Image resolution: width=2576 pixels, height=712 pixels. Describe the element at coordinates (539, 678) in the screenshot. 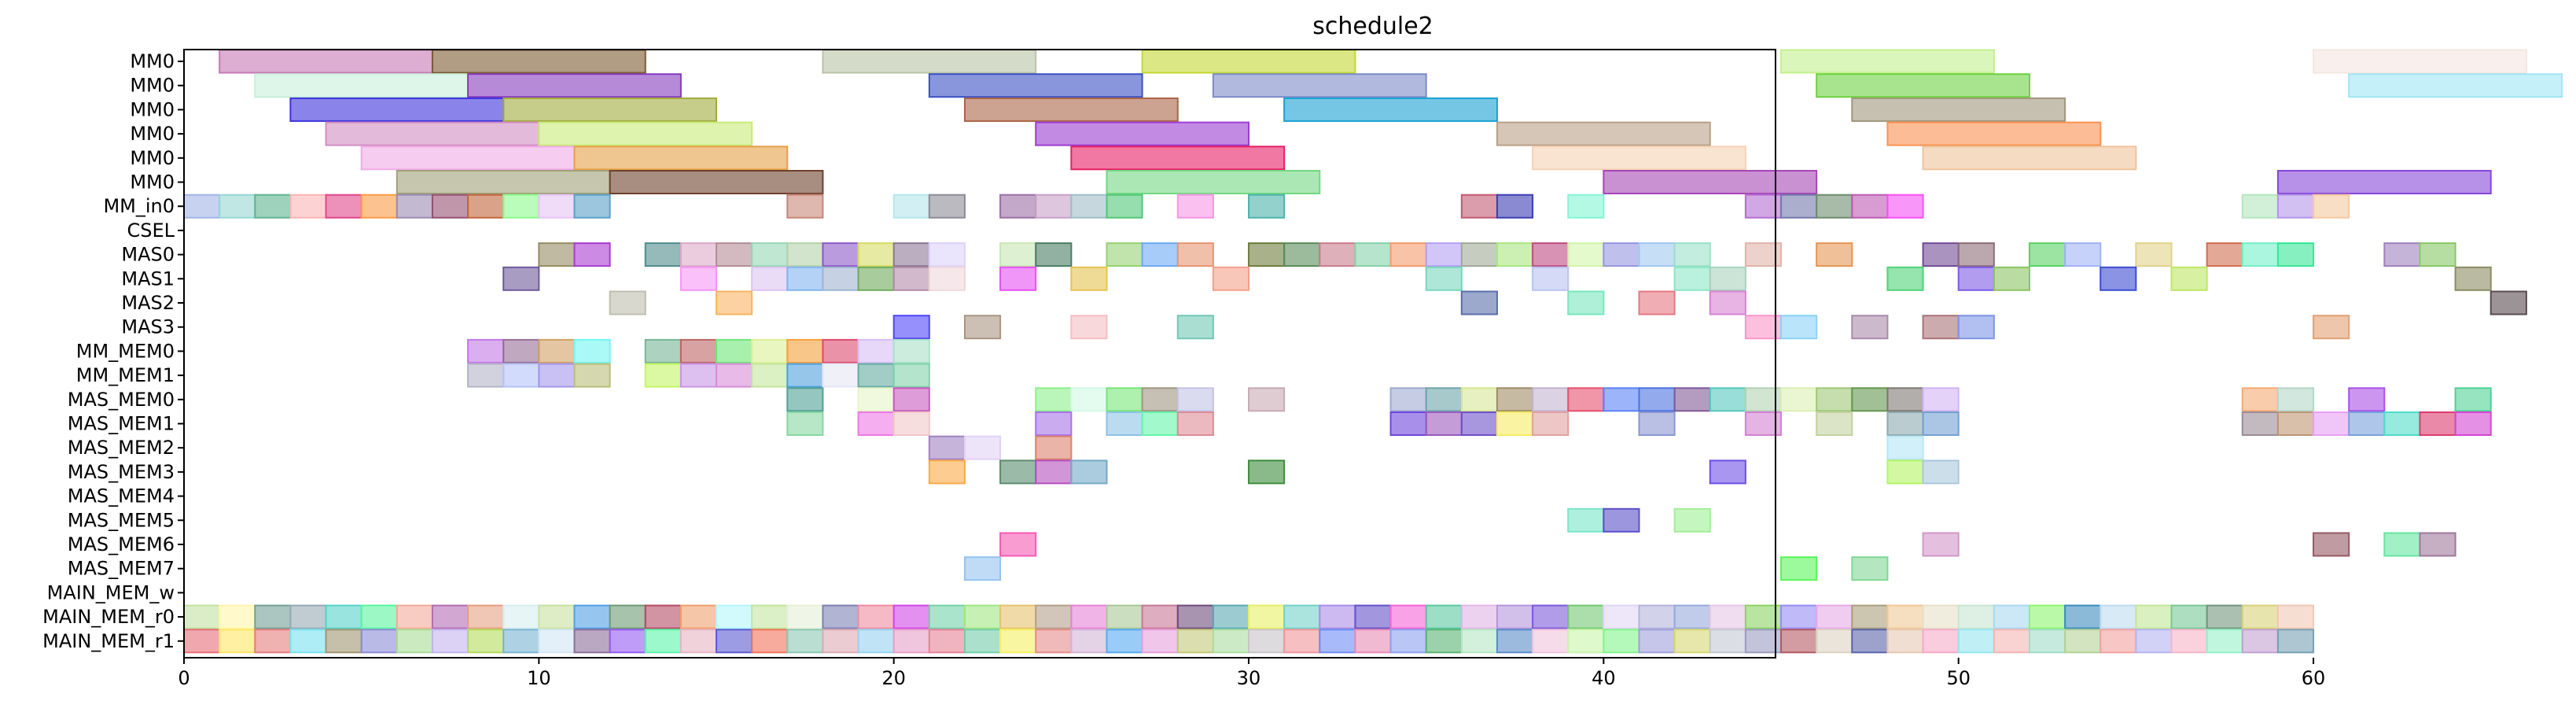

I see `x-tick-label: 10` at that location.